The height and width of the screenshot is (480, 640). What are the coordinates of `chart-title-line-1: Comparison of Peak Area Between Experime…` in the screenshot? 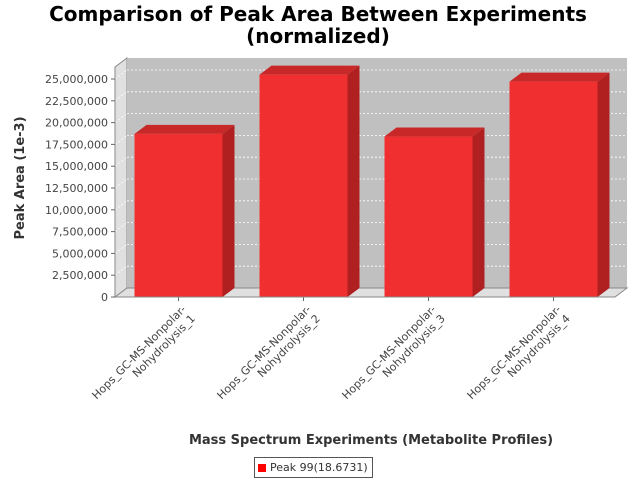 It's located at (318, 14).